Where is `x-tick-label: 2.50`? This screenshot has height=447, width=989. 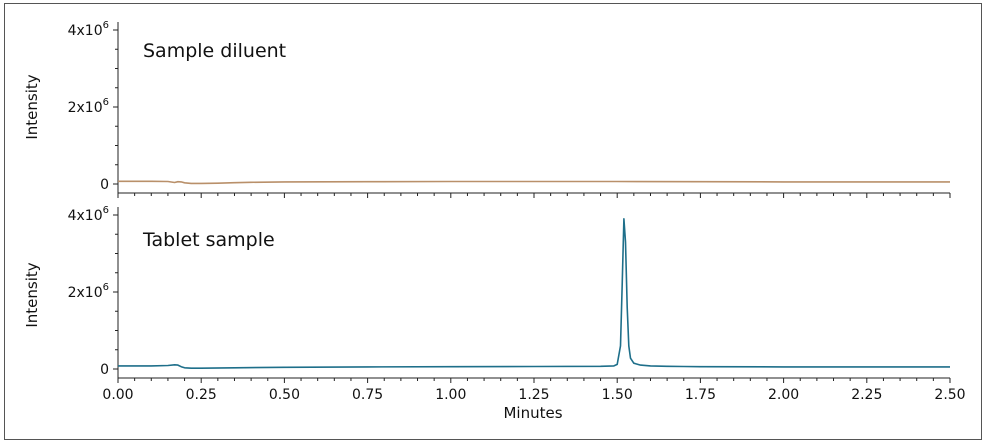
x-tick-label: 2.50 is located at coordinates (949, 395).